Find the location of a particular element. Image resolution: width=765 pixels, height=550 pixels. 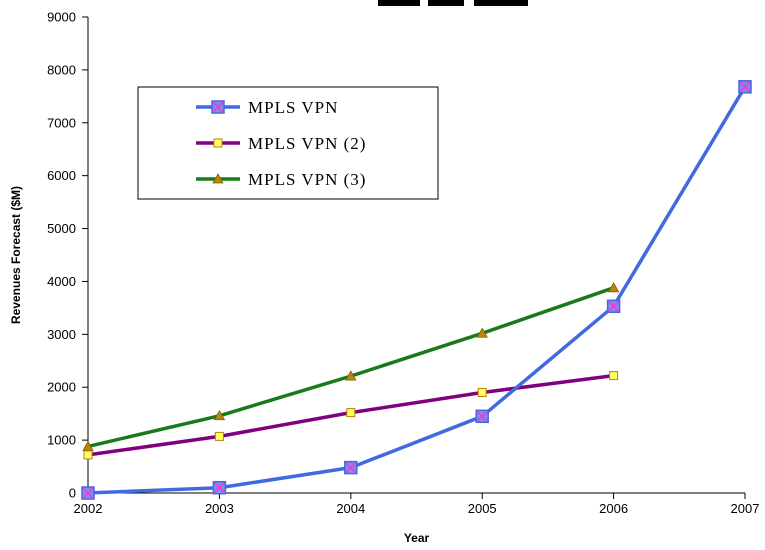

x-tick-label: 2007 is located at coordinates (745, 508).